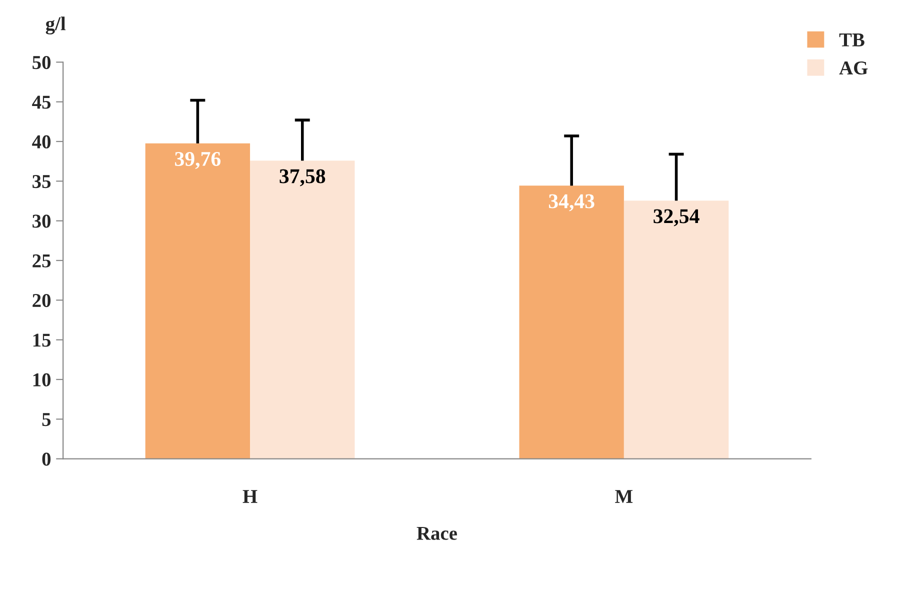 This screenshot has width=901, height=592. What do you see at coordinates (41, 102) in the screenshot?
I see `y-tick-label: 45` at bounding box center [41, 102].